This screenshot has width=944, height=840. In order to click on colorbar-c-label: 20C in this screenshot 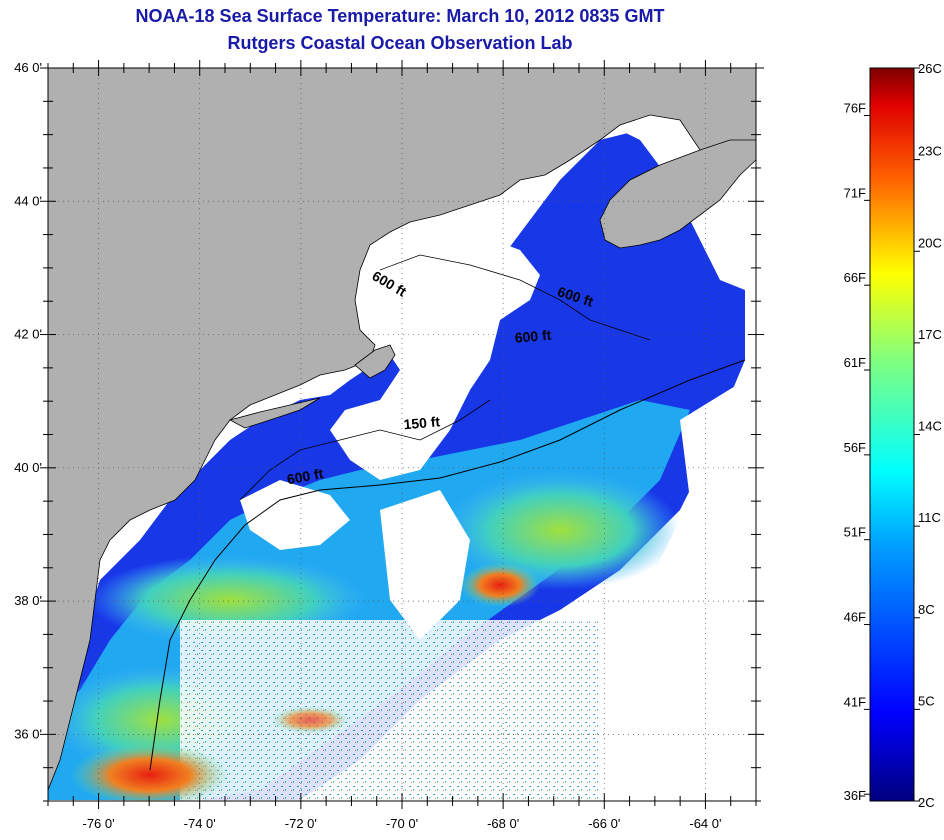, I will do `click(930, 242)`.